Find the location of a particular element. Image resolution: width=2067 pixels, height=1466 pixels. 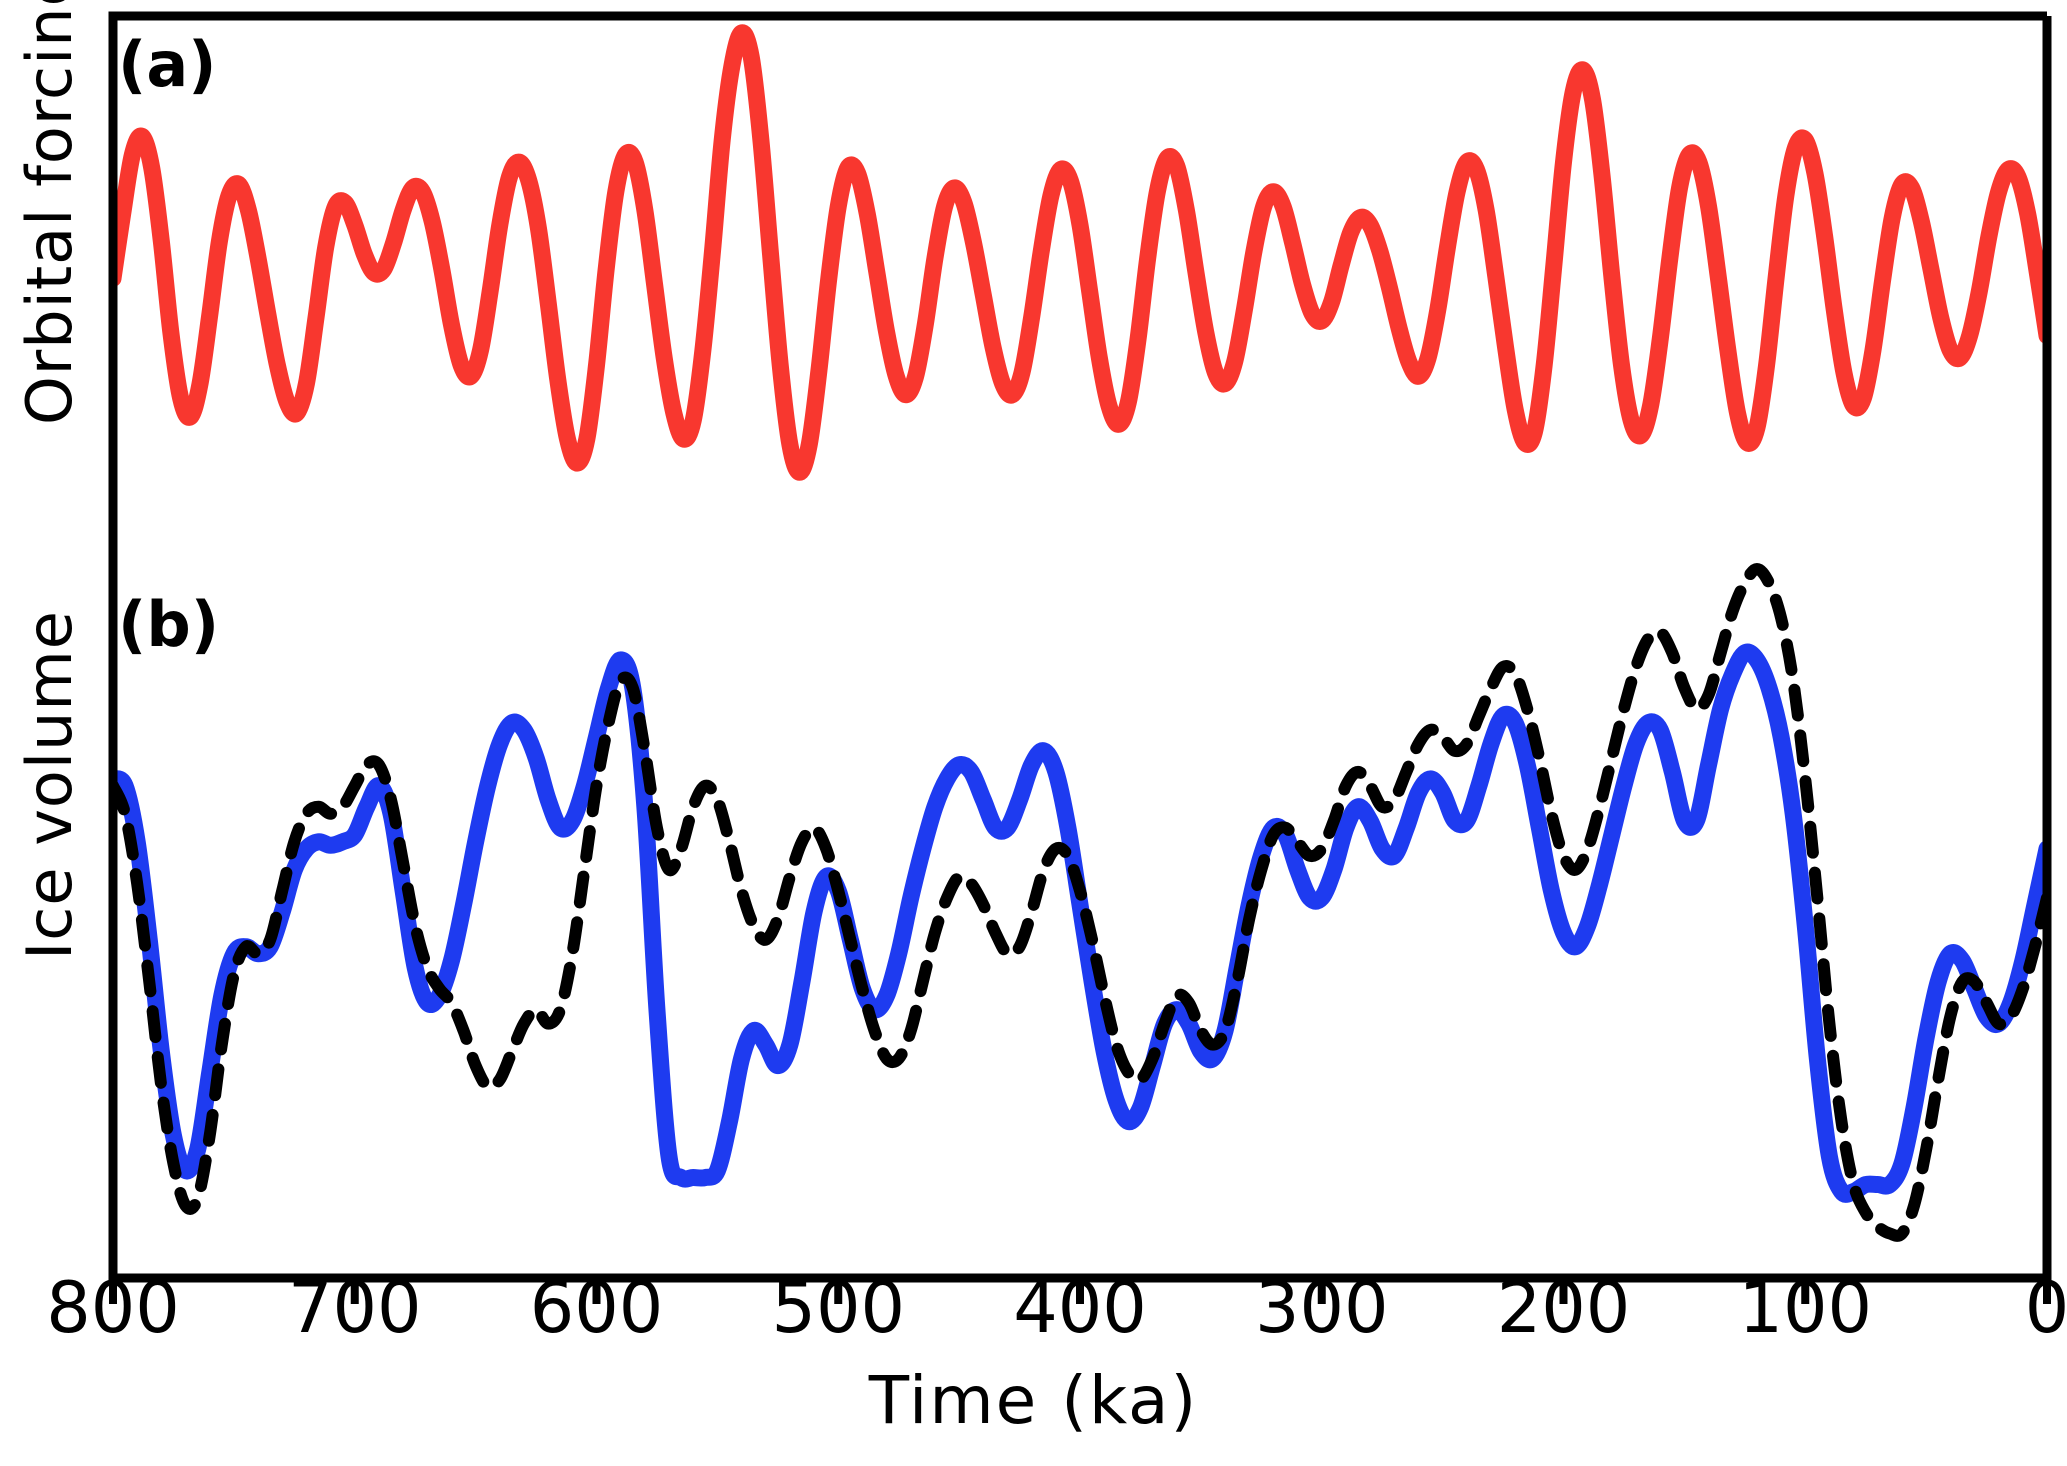

x-tick-label-200: 200 is located at coordinates (1563, 1308).